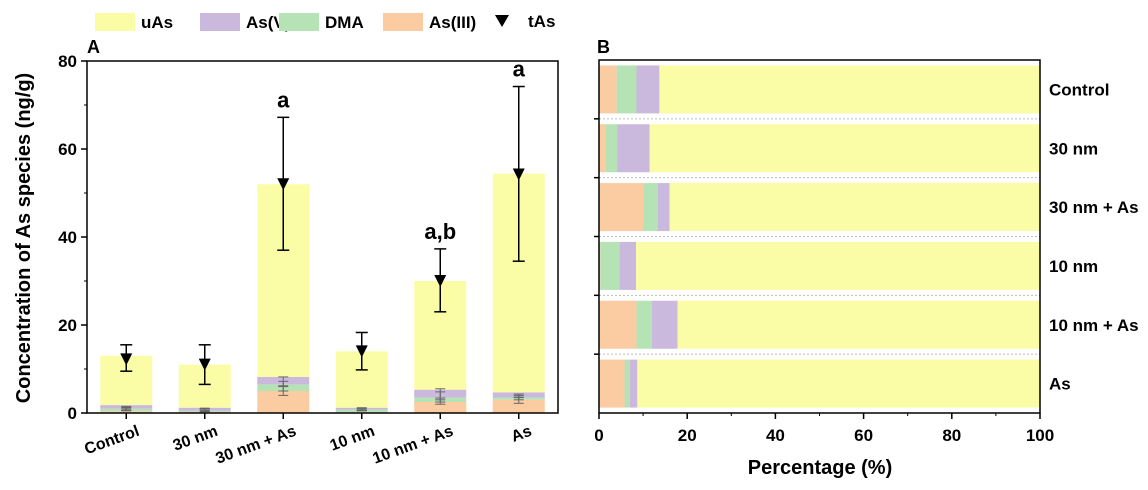 This screenshot has height=490, width=1148. I want to click on hbar-segment-as-iii-control, so click(608, 89).